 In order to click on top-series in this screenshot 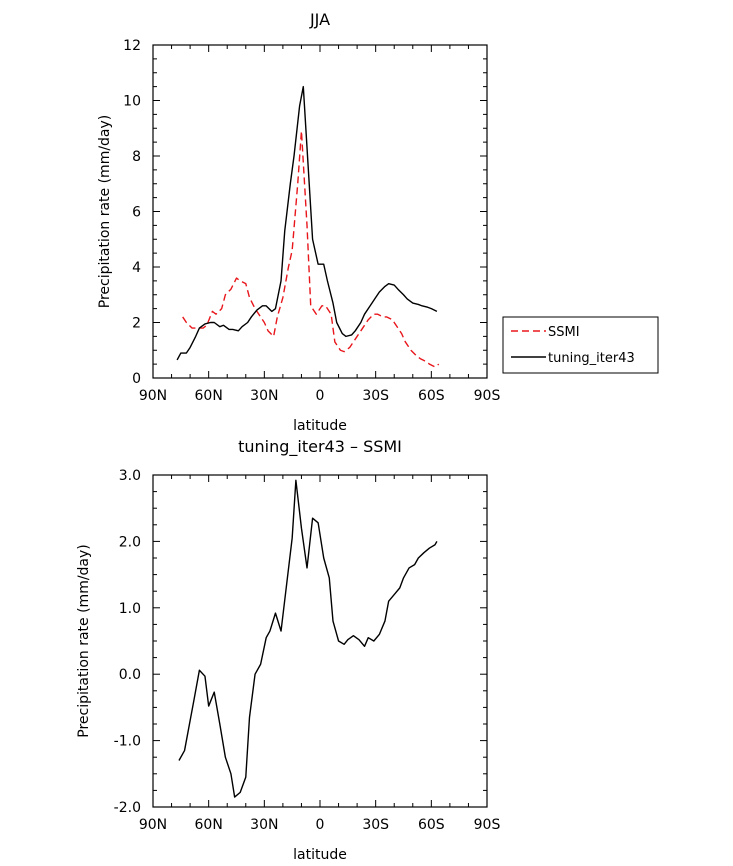, I will do `click(308, 226)`.